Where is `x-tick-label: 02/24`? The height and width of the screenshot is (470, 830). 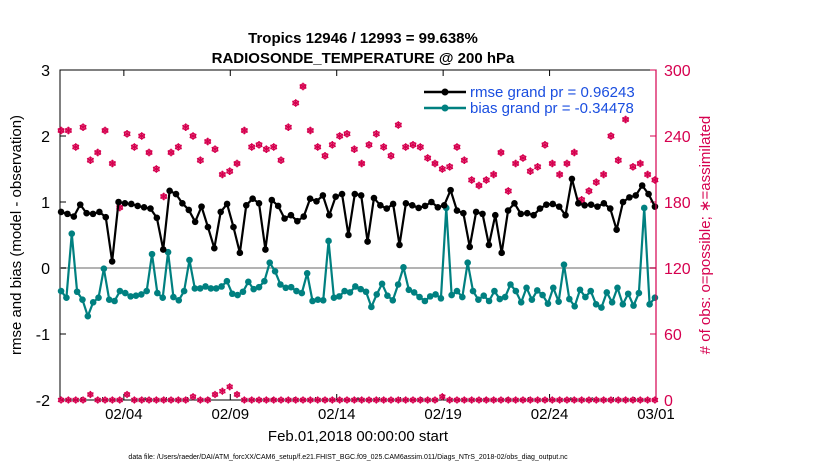
x-tick-label: 02/24 is located at coordinates (550, 414).